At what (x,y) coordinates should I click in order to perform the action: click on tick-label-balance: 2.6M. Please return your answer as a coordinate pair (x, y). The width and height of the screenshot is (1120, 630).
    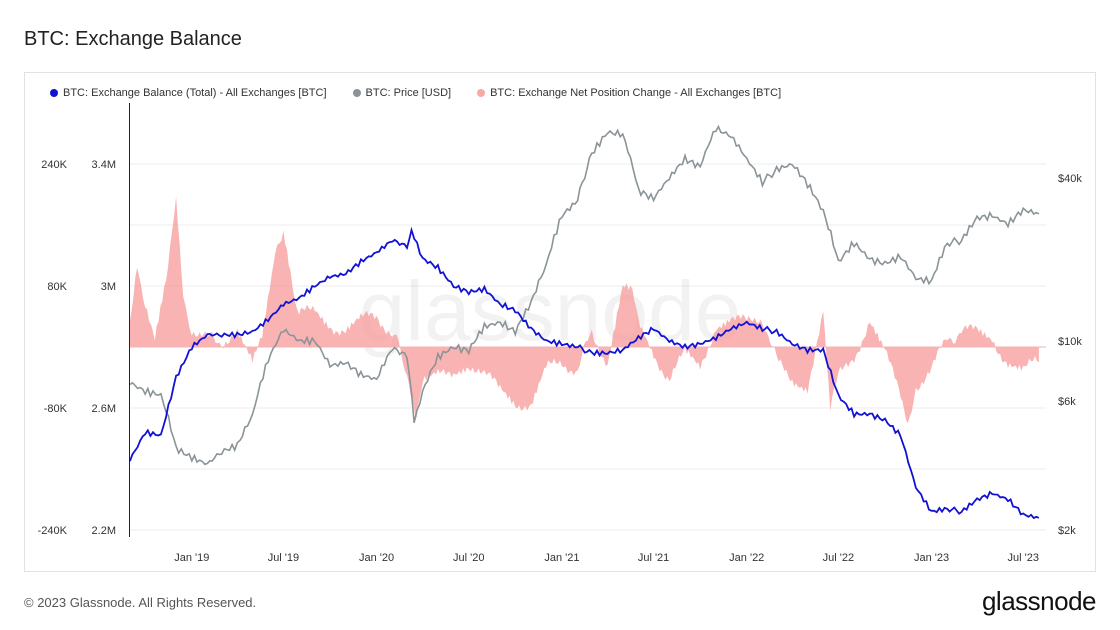
    Looking at the image, I should click on (104, 409).